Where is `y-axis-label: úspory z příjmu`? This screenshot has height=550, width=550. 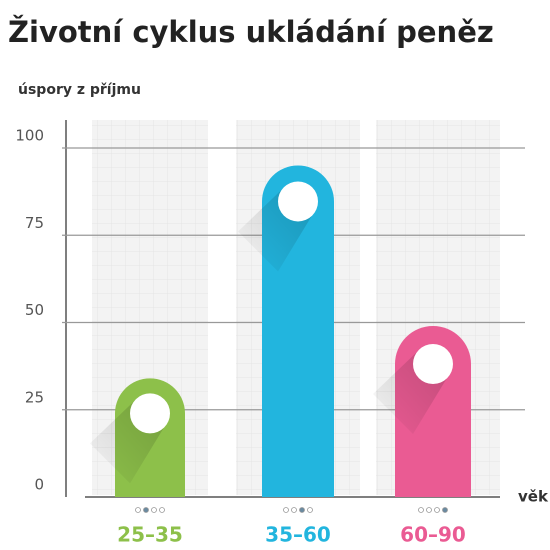 y-axis-label: úspory z příjmu is located at coordinates (79, 90).